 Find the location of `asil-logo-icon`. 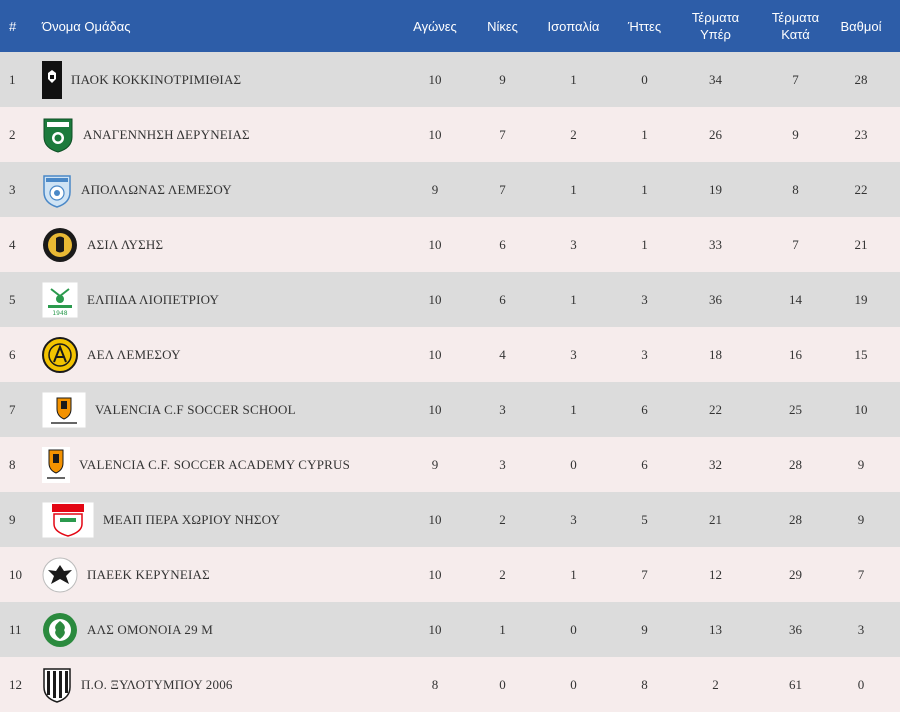

asil-logo-icon is located at coordinates (60, 245).